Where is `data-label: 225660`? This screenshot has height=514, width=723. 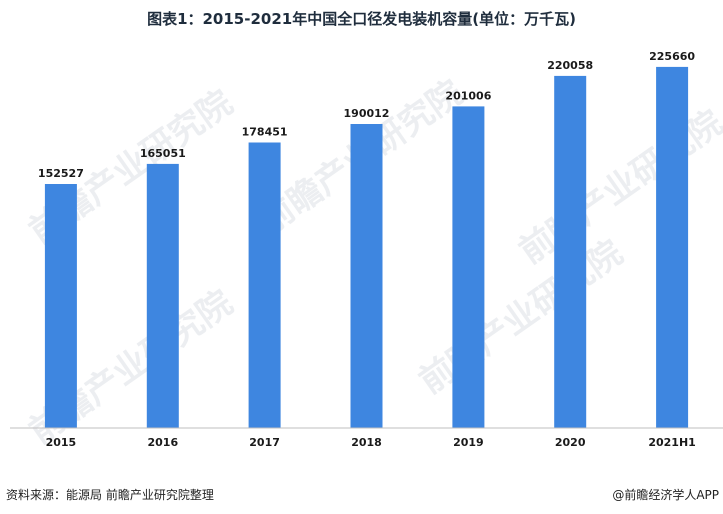
data-label: 225660 is located at coordinates (672, 56).